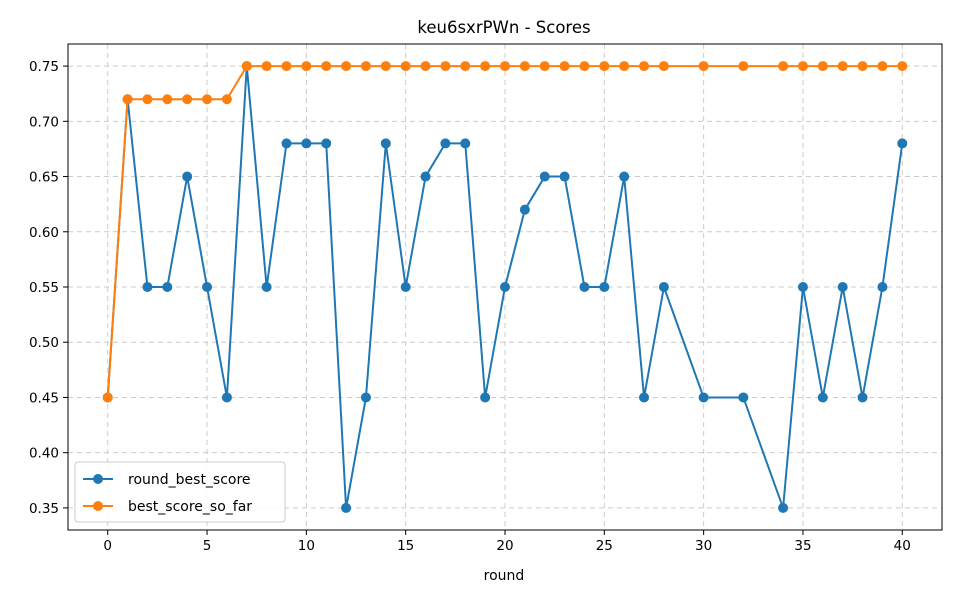 The width and height of the screenshot is (960, 600). I want to click on y-tick-label: 0.45, so click(44, 398).